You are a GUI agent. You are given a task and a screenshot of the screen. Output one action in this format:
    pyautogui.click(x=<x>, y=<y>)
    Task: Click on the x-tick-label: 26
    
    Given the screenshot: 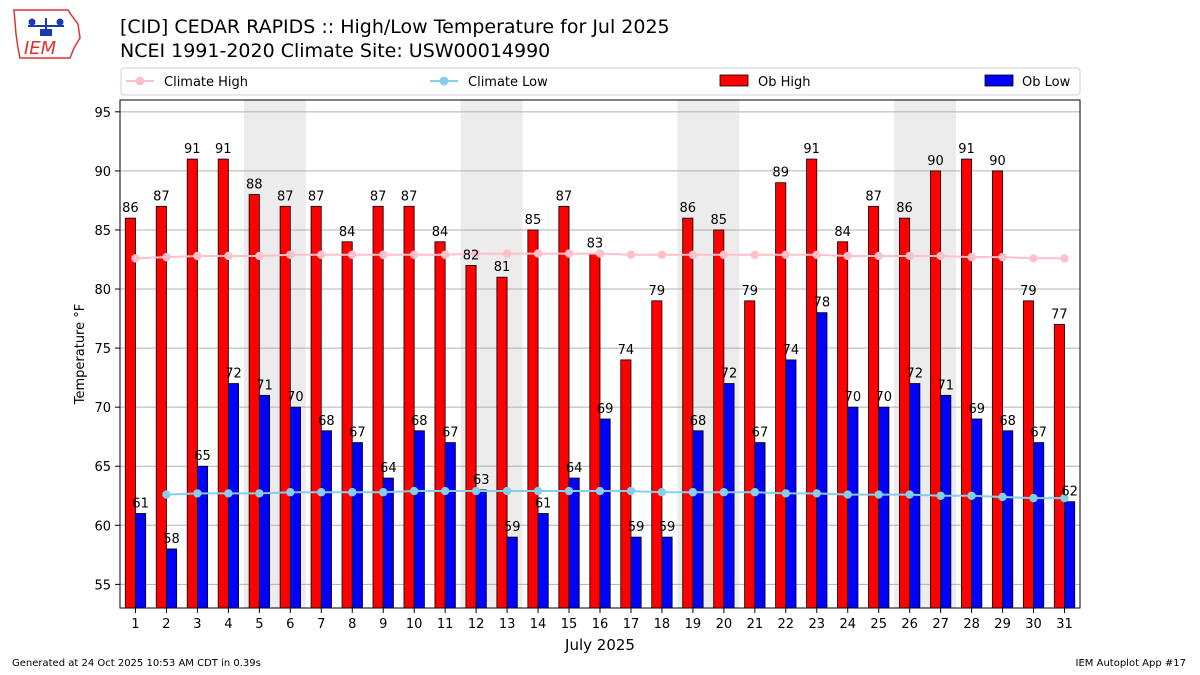 What is the action you would take?
    pyautogui.click(x=909, y=624)
    